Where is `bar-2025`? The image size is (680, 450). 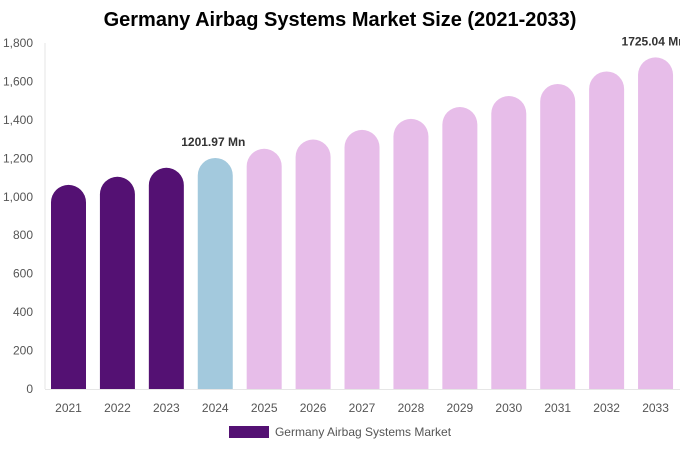
bar-2025 is located at coordinates (264, 268).